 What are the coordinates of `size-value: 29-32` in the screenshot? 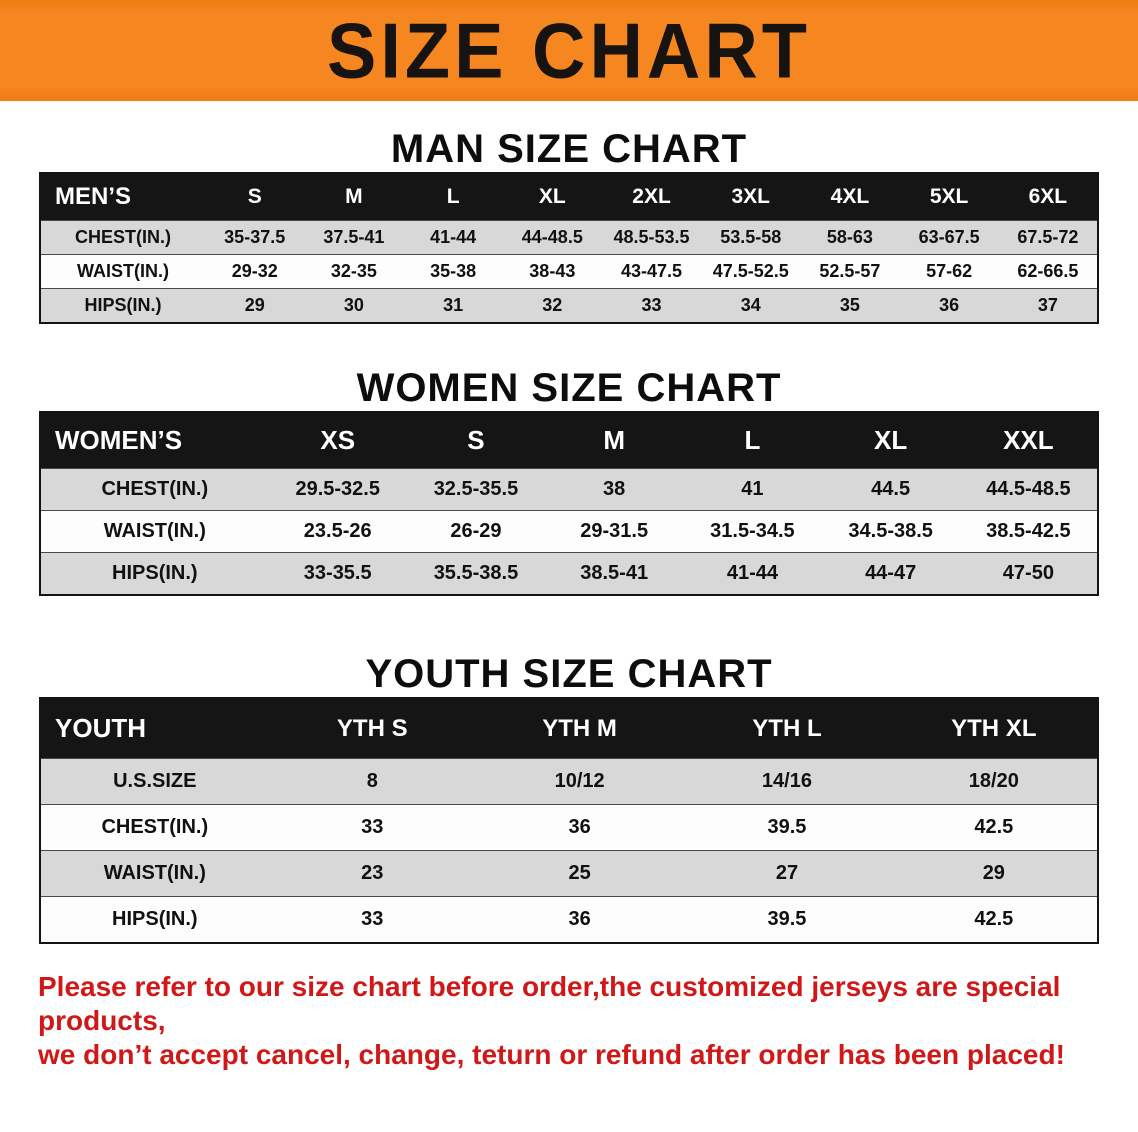 It's located at (255, 271).